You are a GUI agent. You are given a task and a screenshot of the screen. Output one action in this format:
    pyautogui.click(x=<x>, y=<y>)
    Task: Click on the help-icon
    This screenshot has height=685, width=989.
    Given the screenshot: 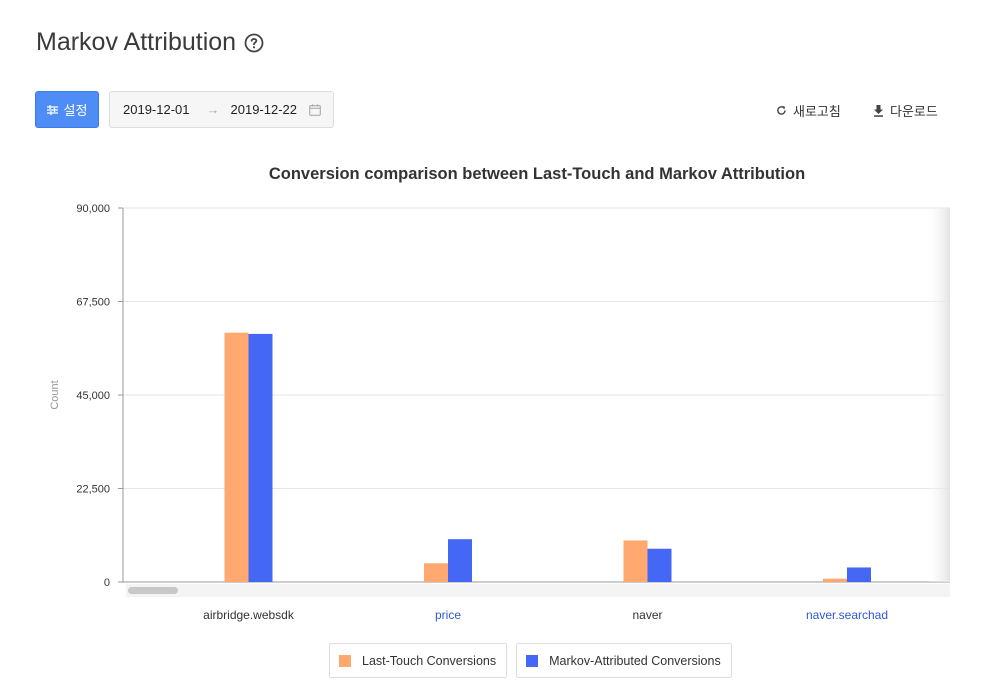 What is the action you would take?
    pyautogui.click(x=254, y=43)
    